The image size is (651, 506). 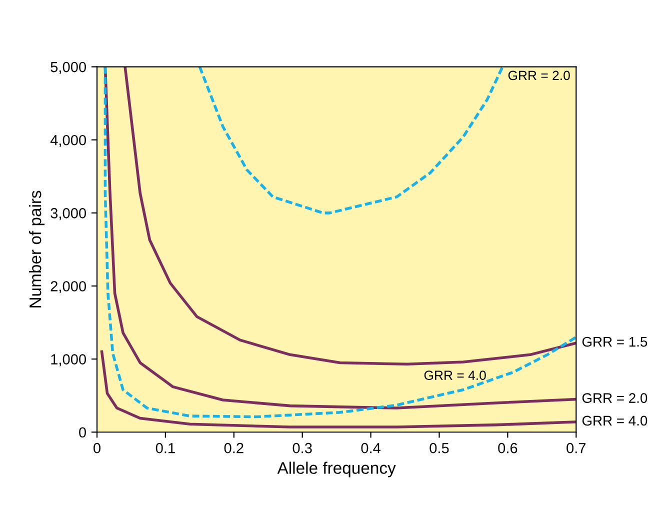 What do you see at coordinates (370, 448) in the screenshot?
I see `x-tick-label: 0.4` at bounding box center [370, 448].